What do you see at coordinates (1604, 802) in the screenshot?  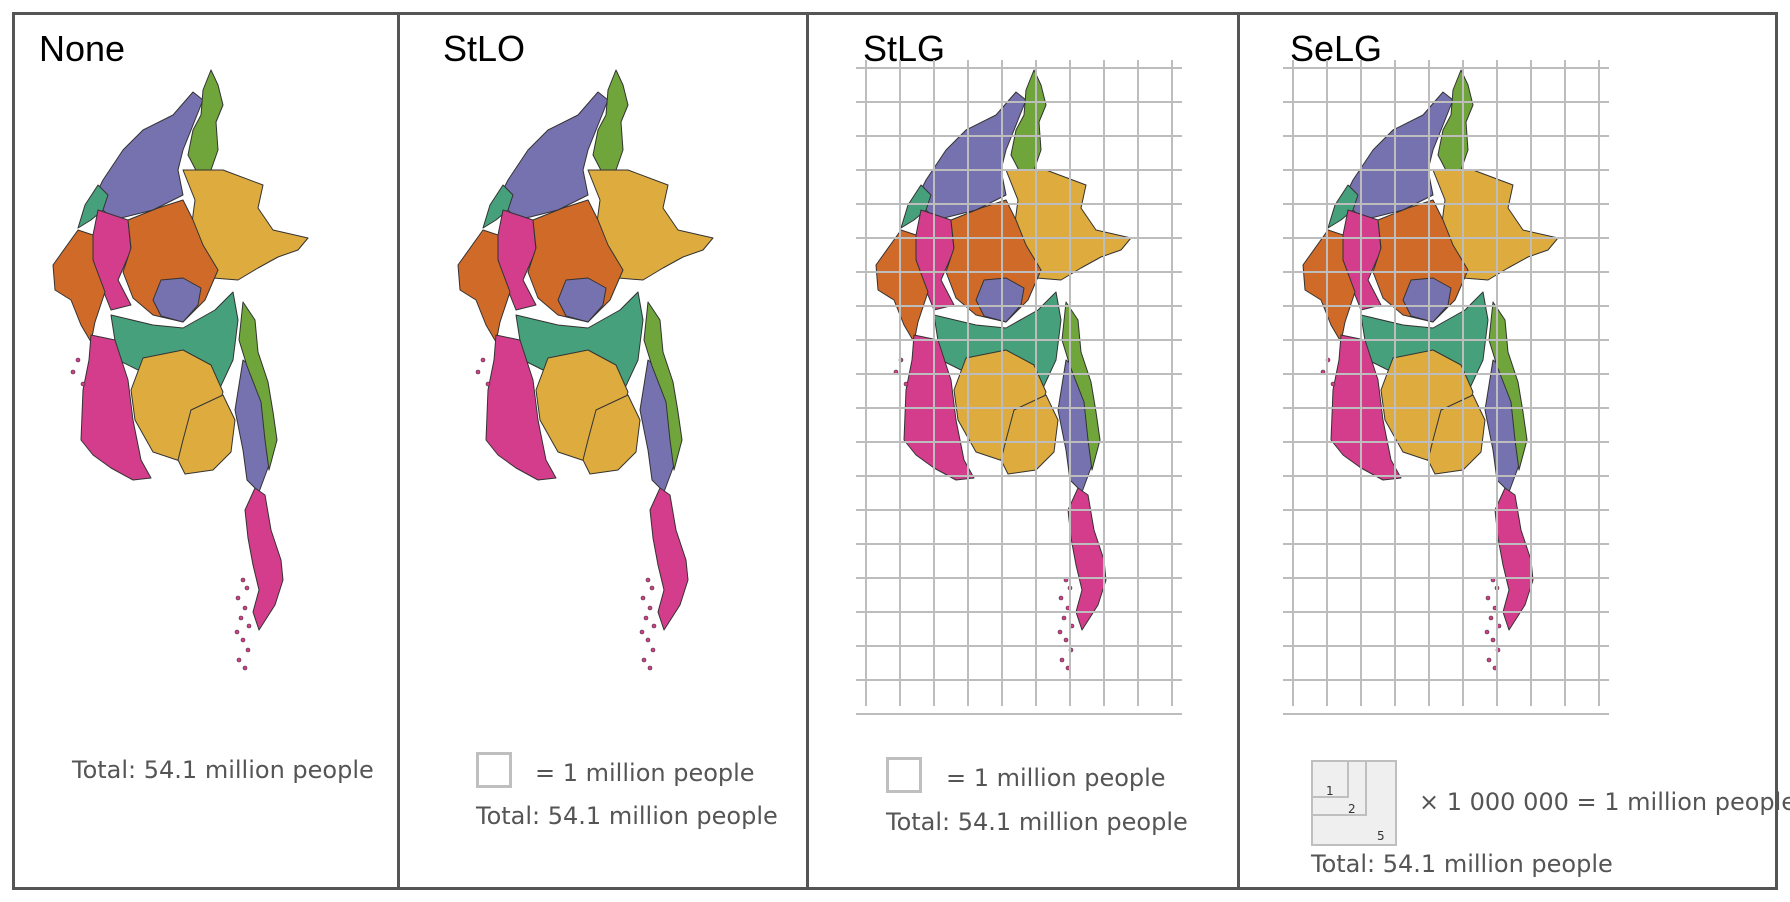 I see `legend-label: × 1 000 000 = 1 million people` at bounding box center [1604, 802].